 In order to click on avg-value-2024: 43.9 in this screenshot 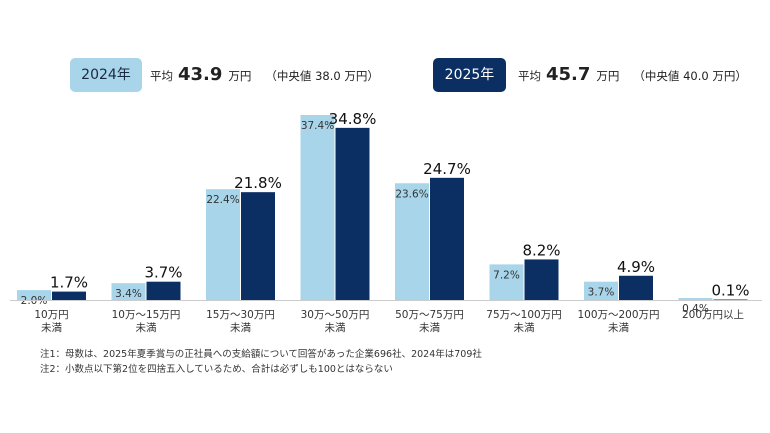, I will do `click(200, 74)`.